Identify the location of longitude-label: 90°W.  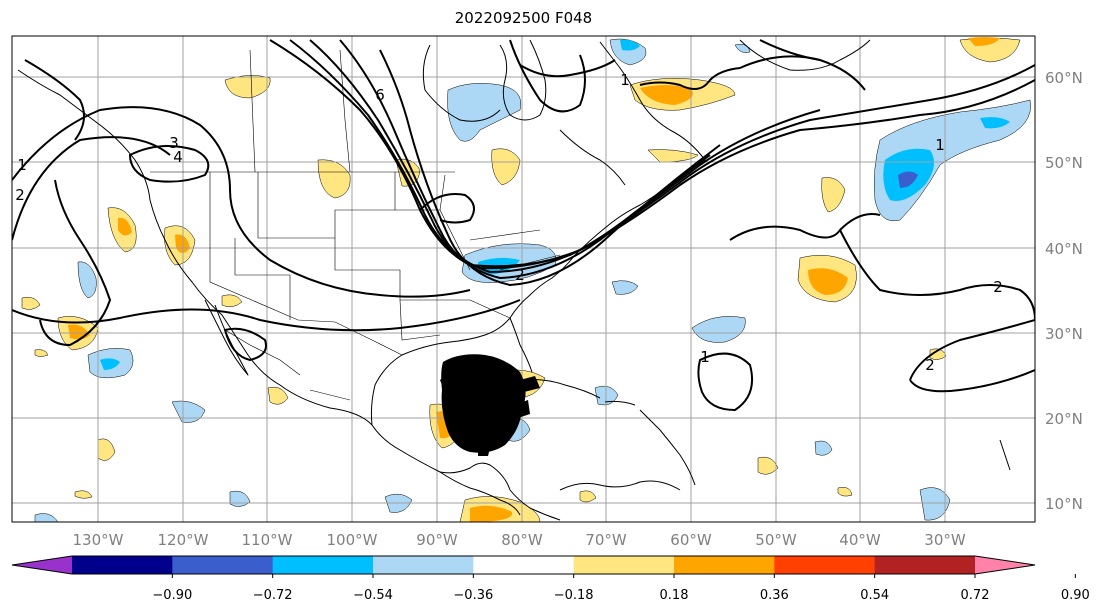
(437, 540).